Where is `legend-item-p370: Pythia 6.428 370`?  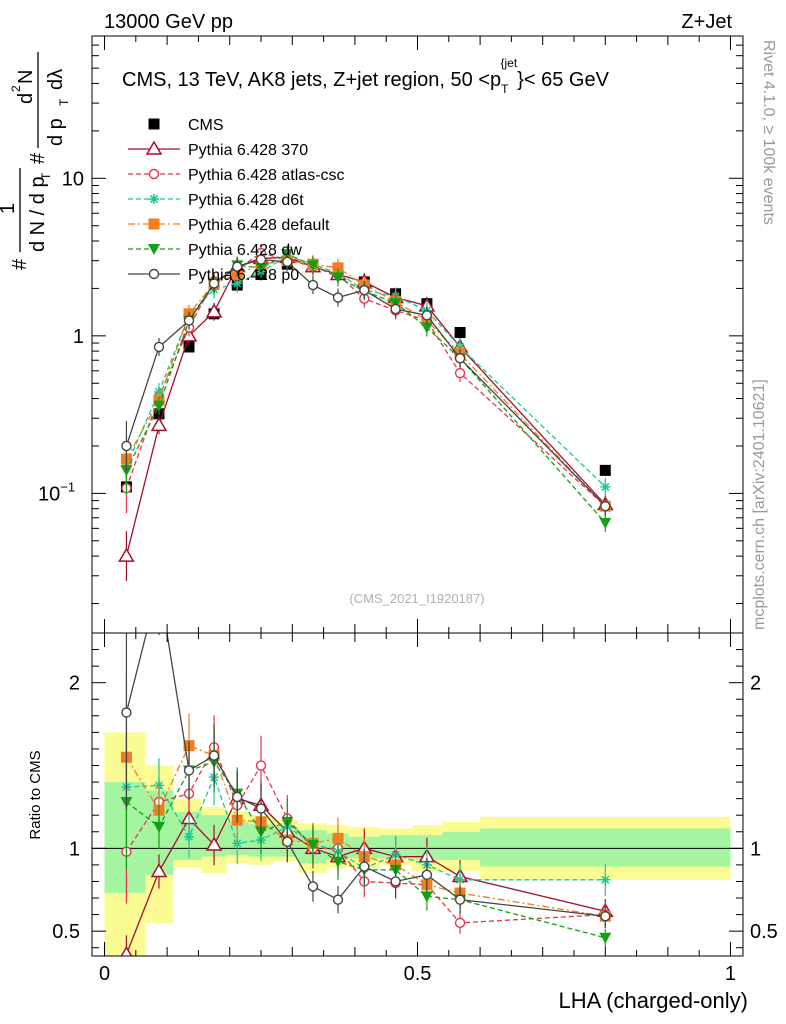
legend-item-p370: Pythia 6.428 370 is located at coordinates (218, 149).